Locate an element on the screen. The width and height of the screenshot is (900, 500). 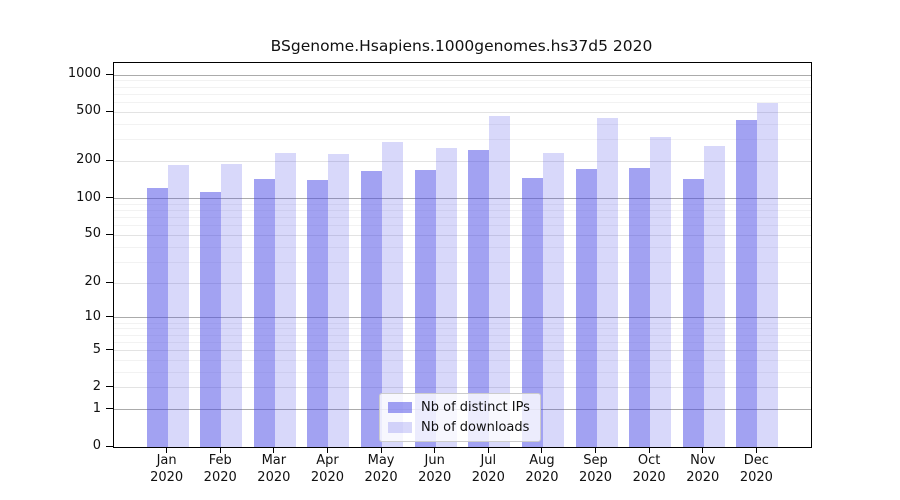
bar-downloads-aug is located at coordinates (553, 300).